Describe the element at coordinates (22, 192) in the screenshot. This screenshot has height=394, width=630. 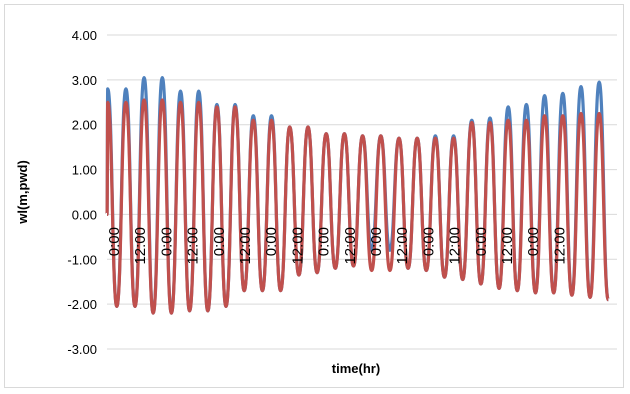
I see `y-axis-title: wl(m,pwd)` at that location.